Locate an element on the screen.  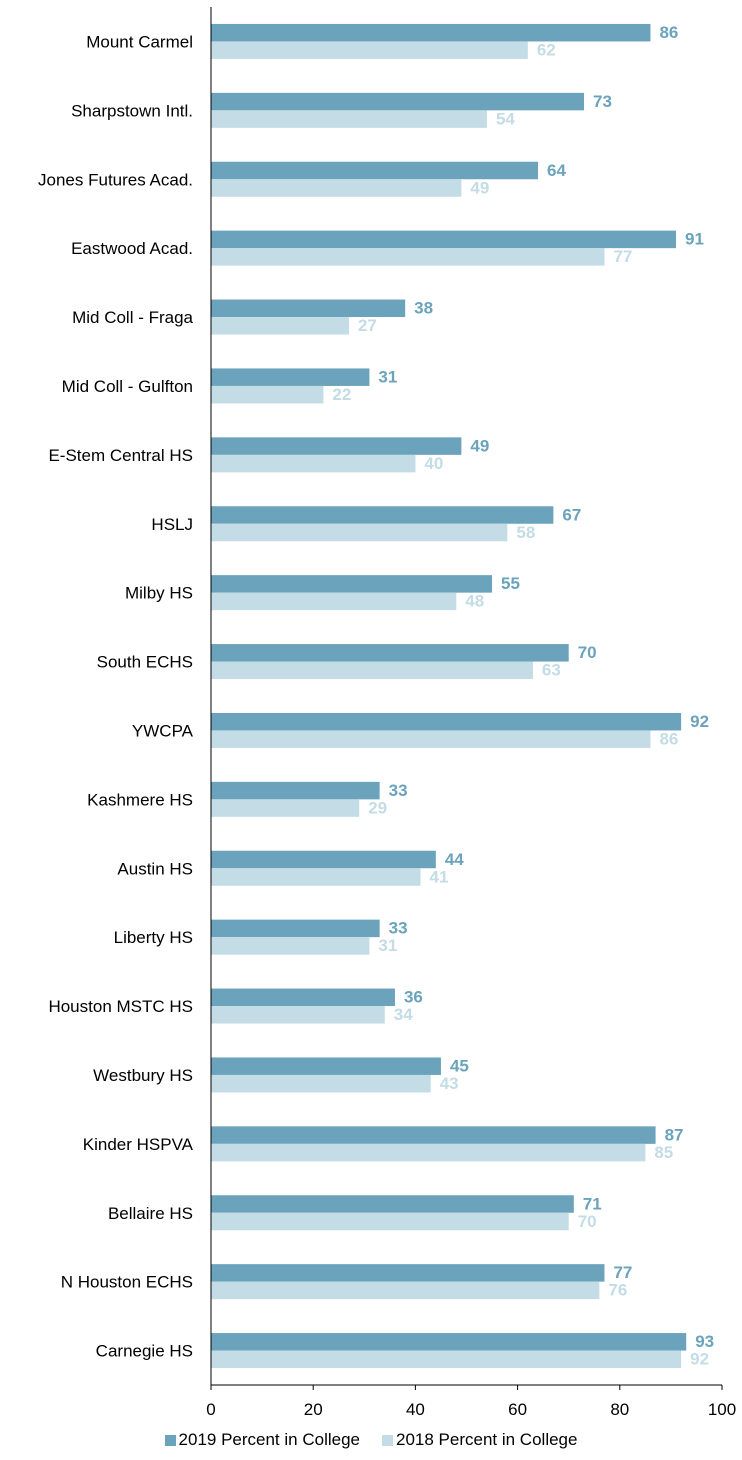
category-label: N Houston ECHS is located at coordinates (127, 1282).